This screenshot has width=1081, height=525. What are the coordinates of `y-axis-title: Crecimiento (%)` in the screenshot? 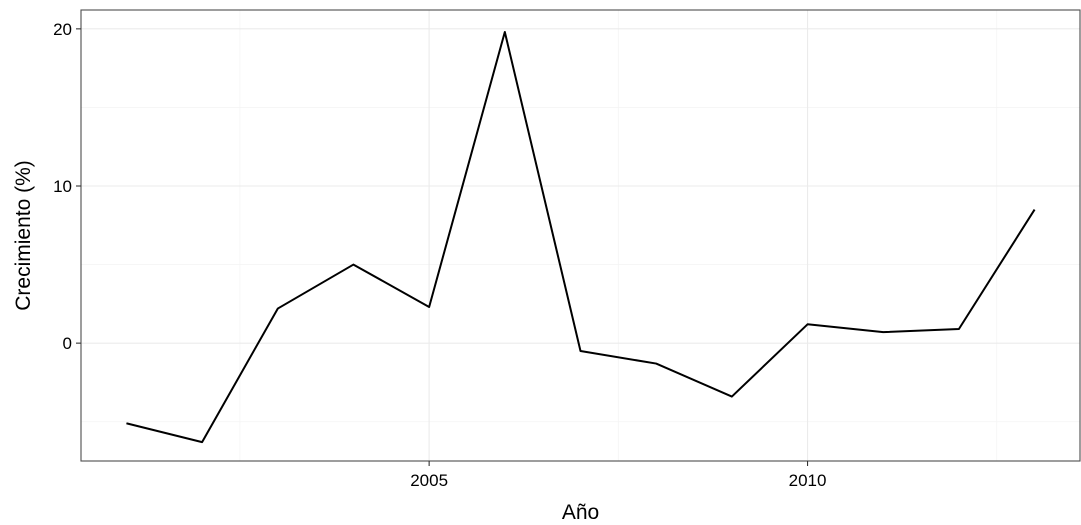 It's located at (23, 235).